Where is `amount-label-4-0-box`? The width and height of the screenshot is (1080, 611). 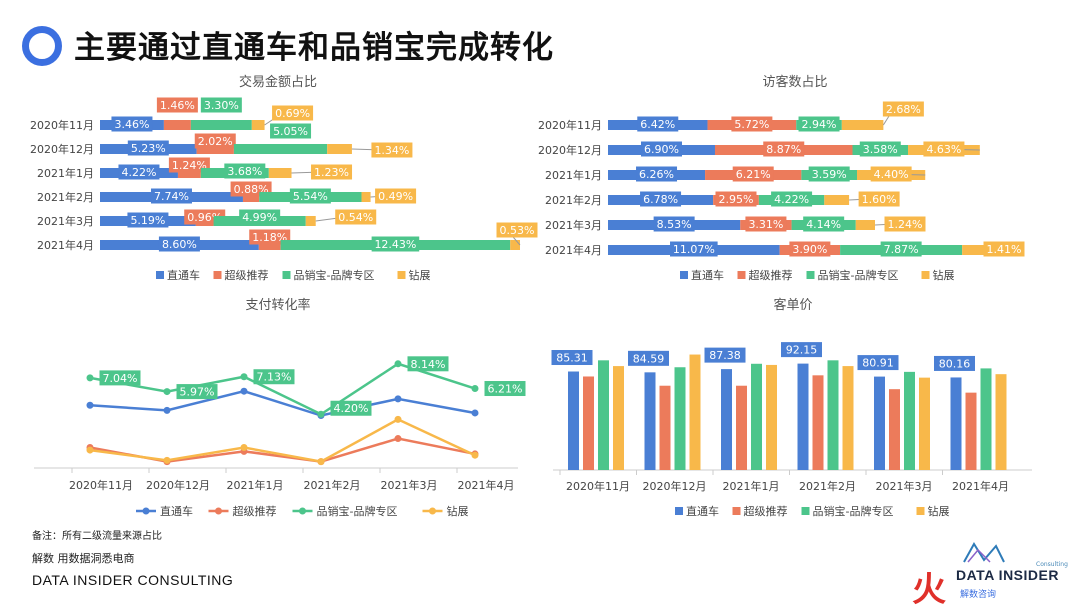
amount-label-4-0-box is located at coordinates (148, 220).